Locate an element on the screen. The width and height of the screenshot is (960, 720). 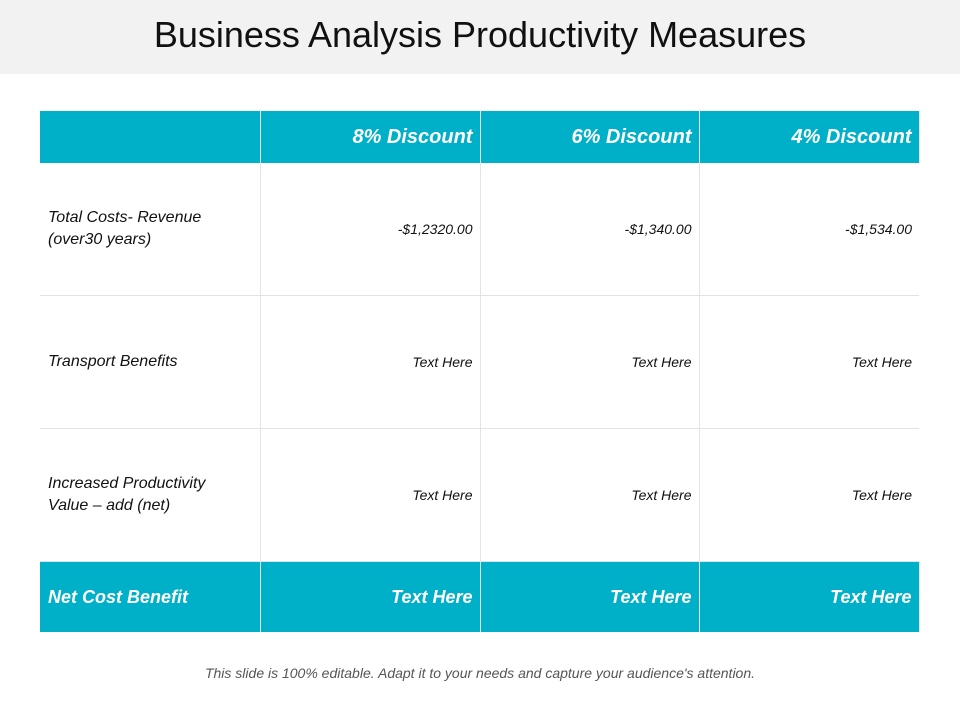
title-bar: Business Analysis Productivity Measures is located at coordinates (480, 37).